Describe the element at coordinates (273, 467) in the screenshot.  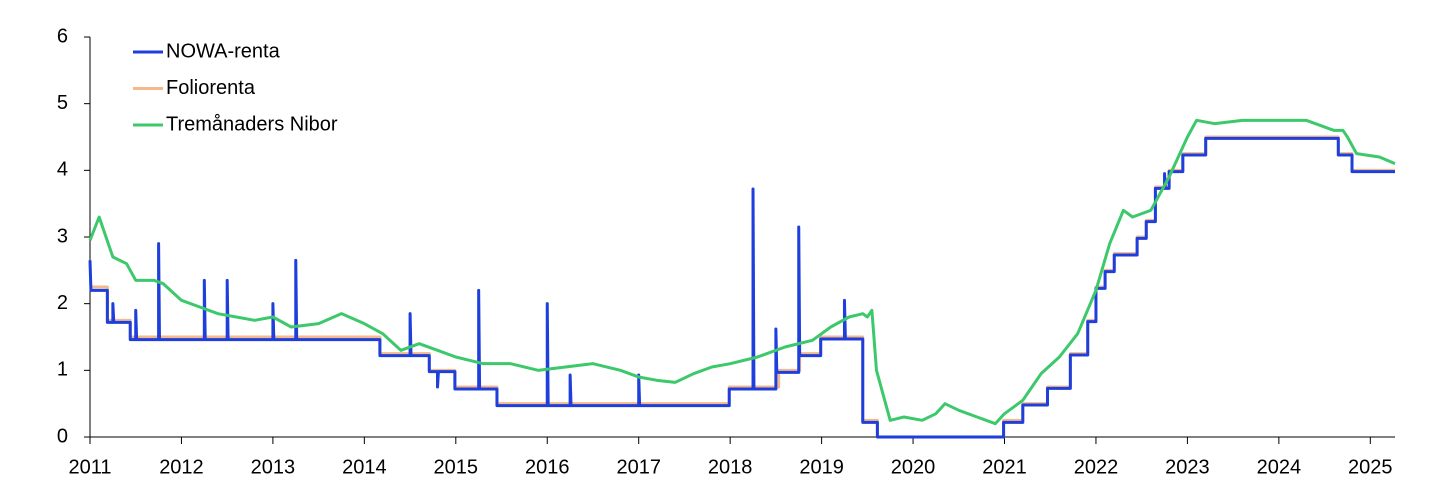
I see `x-tick-label: 2013` at that location.